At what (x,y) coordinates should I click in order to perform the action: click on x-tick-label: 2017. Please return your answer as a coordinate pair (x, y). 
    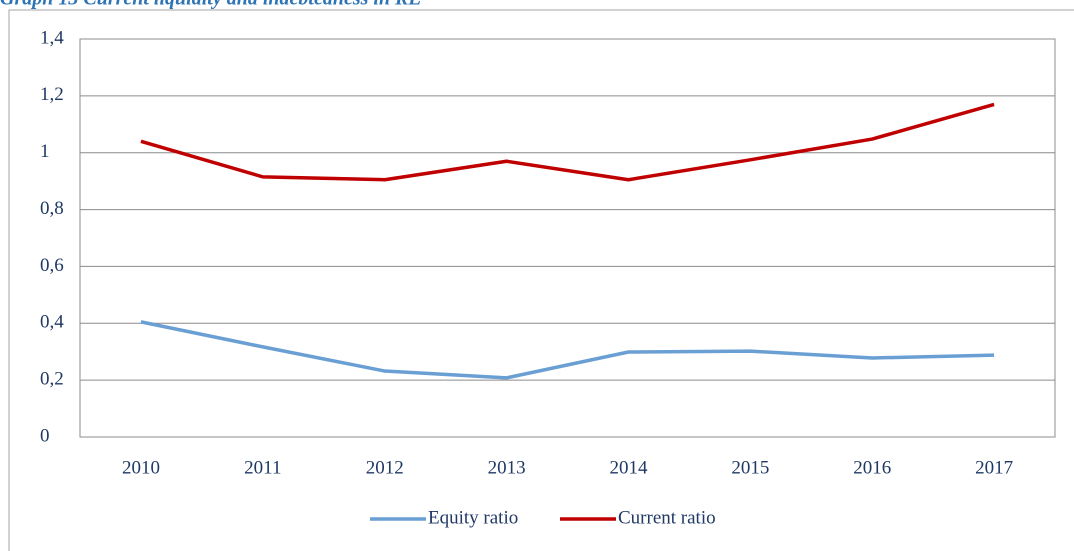
    Looking at the image, I should click on (994, 467).